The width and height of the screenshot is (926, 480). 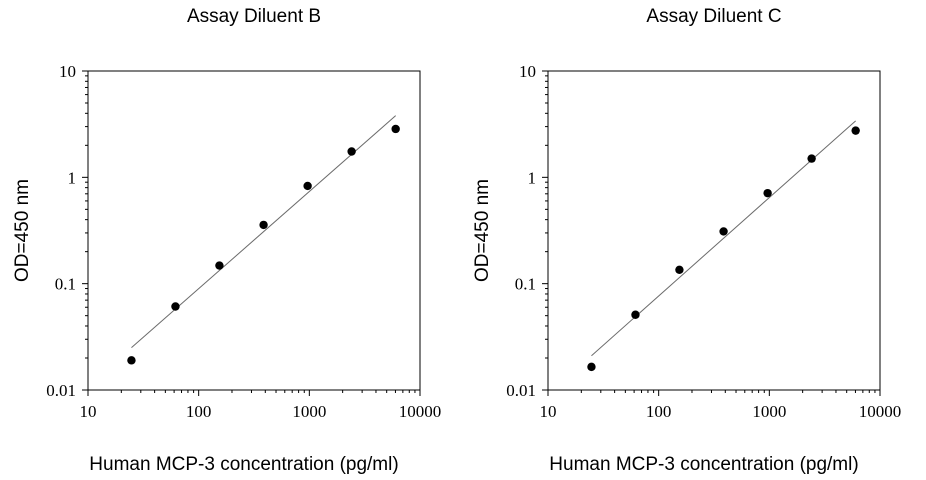 I want to click on chart-title: Assay Diluent B, so click(x=254, y=16).